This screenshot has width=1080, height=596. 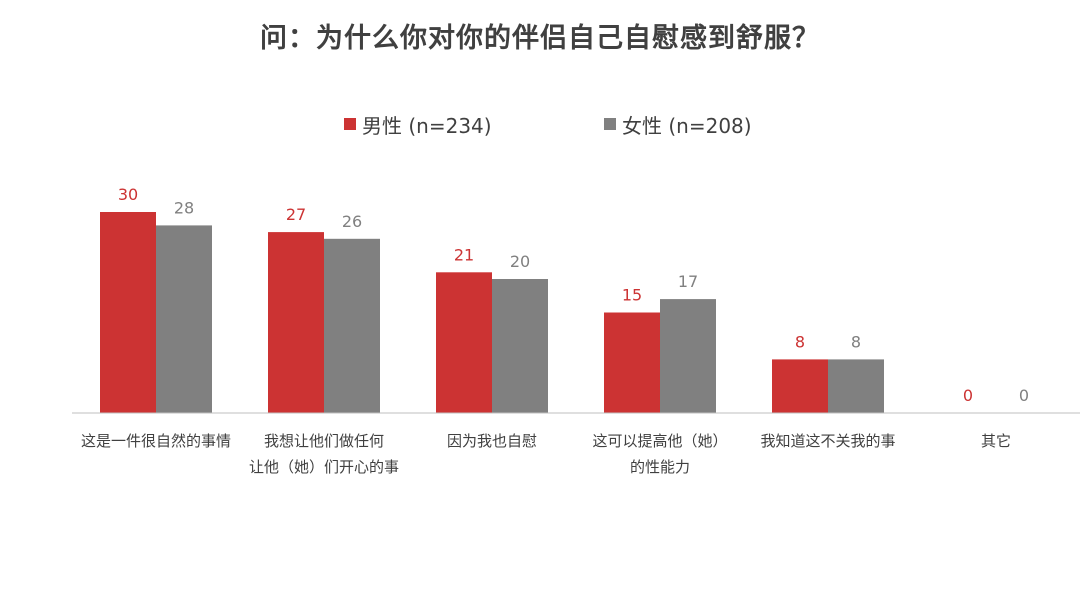 I want to click on chart-title: 问：为什么你对你的伴侣自己自慰感到舒服？, so click(x=540, y=38).